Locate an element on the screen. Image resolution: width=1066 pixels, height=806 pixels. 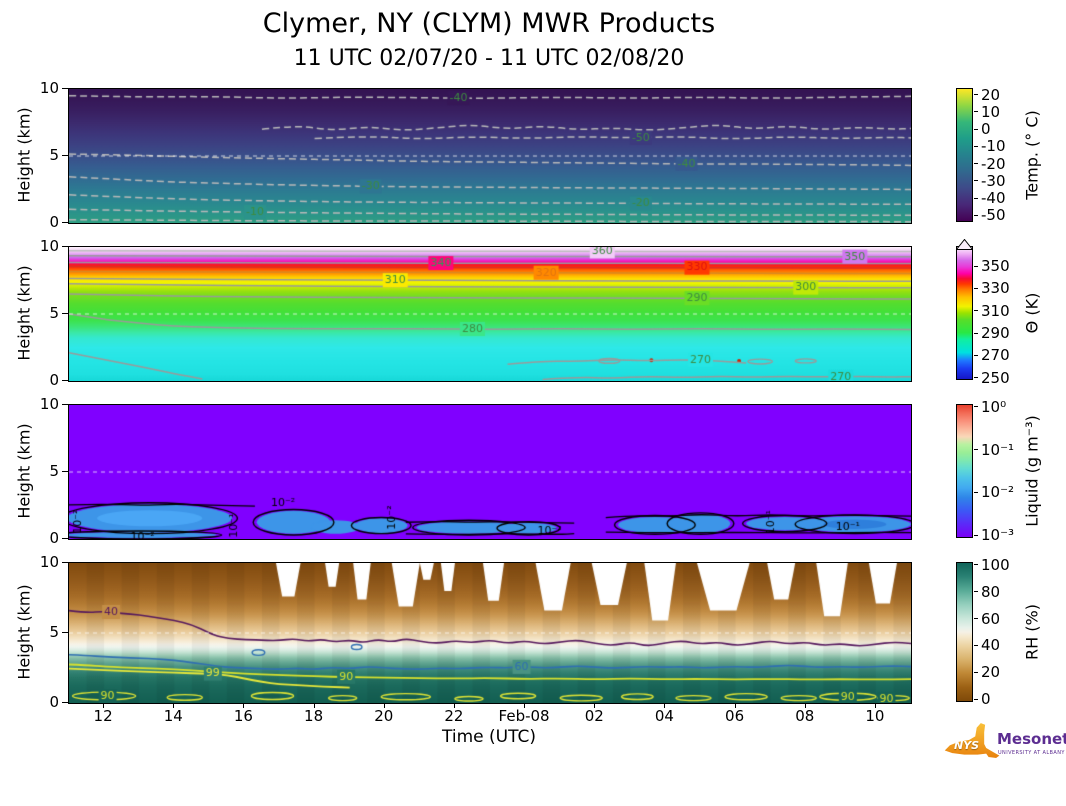
nys-mesonet-logo: NYS Mesonet UNIVERSITY AT ALBANY is located at coordinates (1004, 752).